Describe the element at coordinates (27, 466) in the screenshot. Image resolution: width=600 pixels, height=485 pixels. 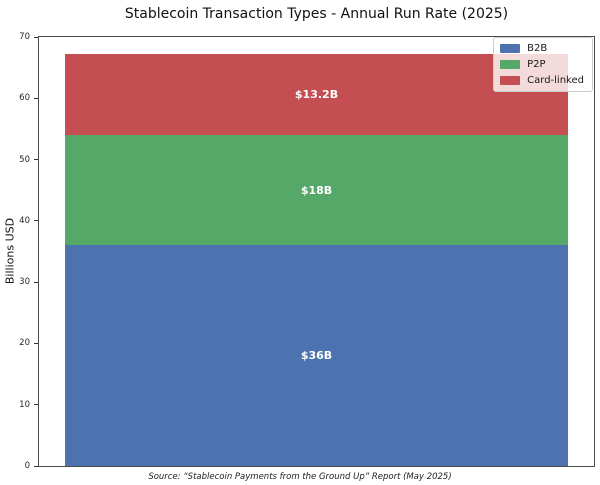
I see `y-tick-label: 0` at that location.